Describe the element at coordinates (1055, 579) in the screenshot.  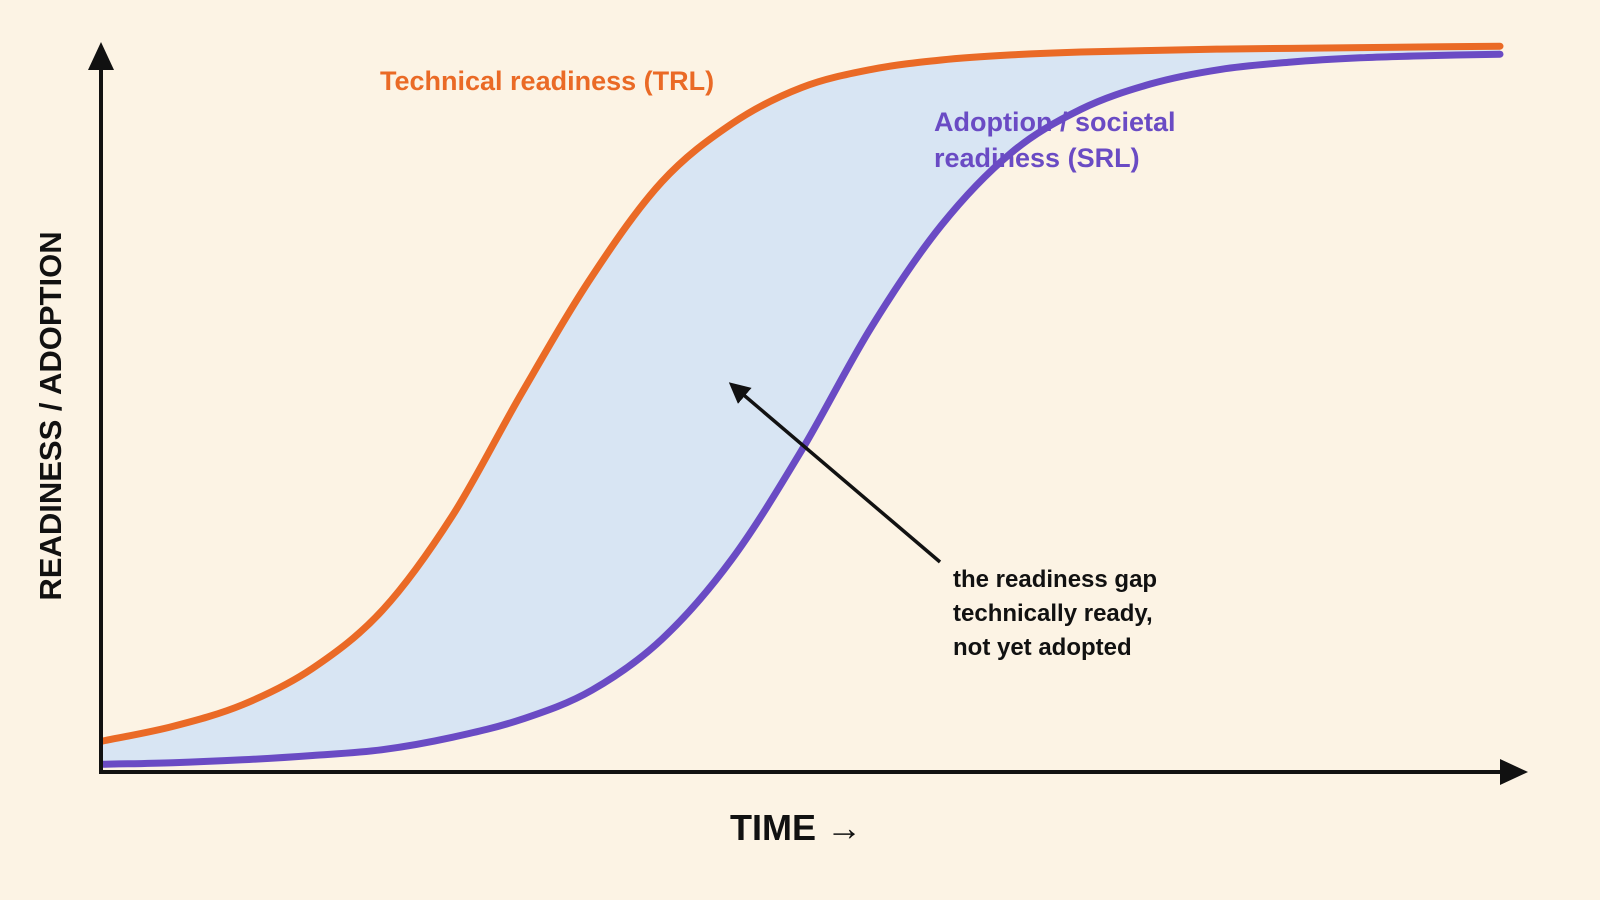
I see `annotation-line: the readiness gap` at that location.